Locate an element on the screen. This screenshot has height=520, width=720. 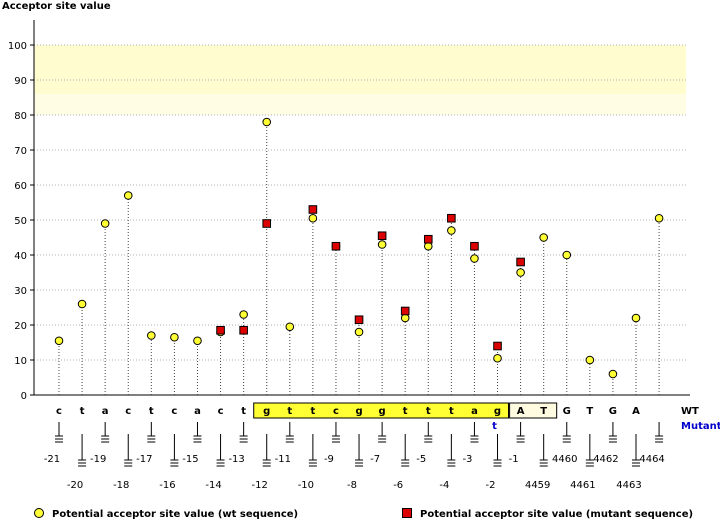
legend-wt-marker is located at coordinates (39, 513).